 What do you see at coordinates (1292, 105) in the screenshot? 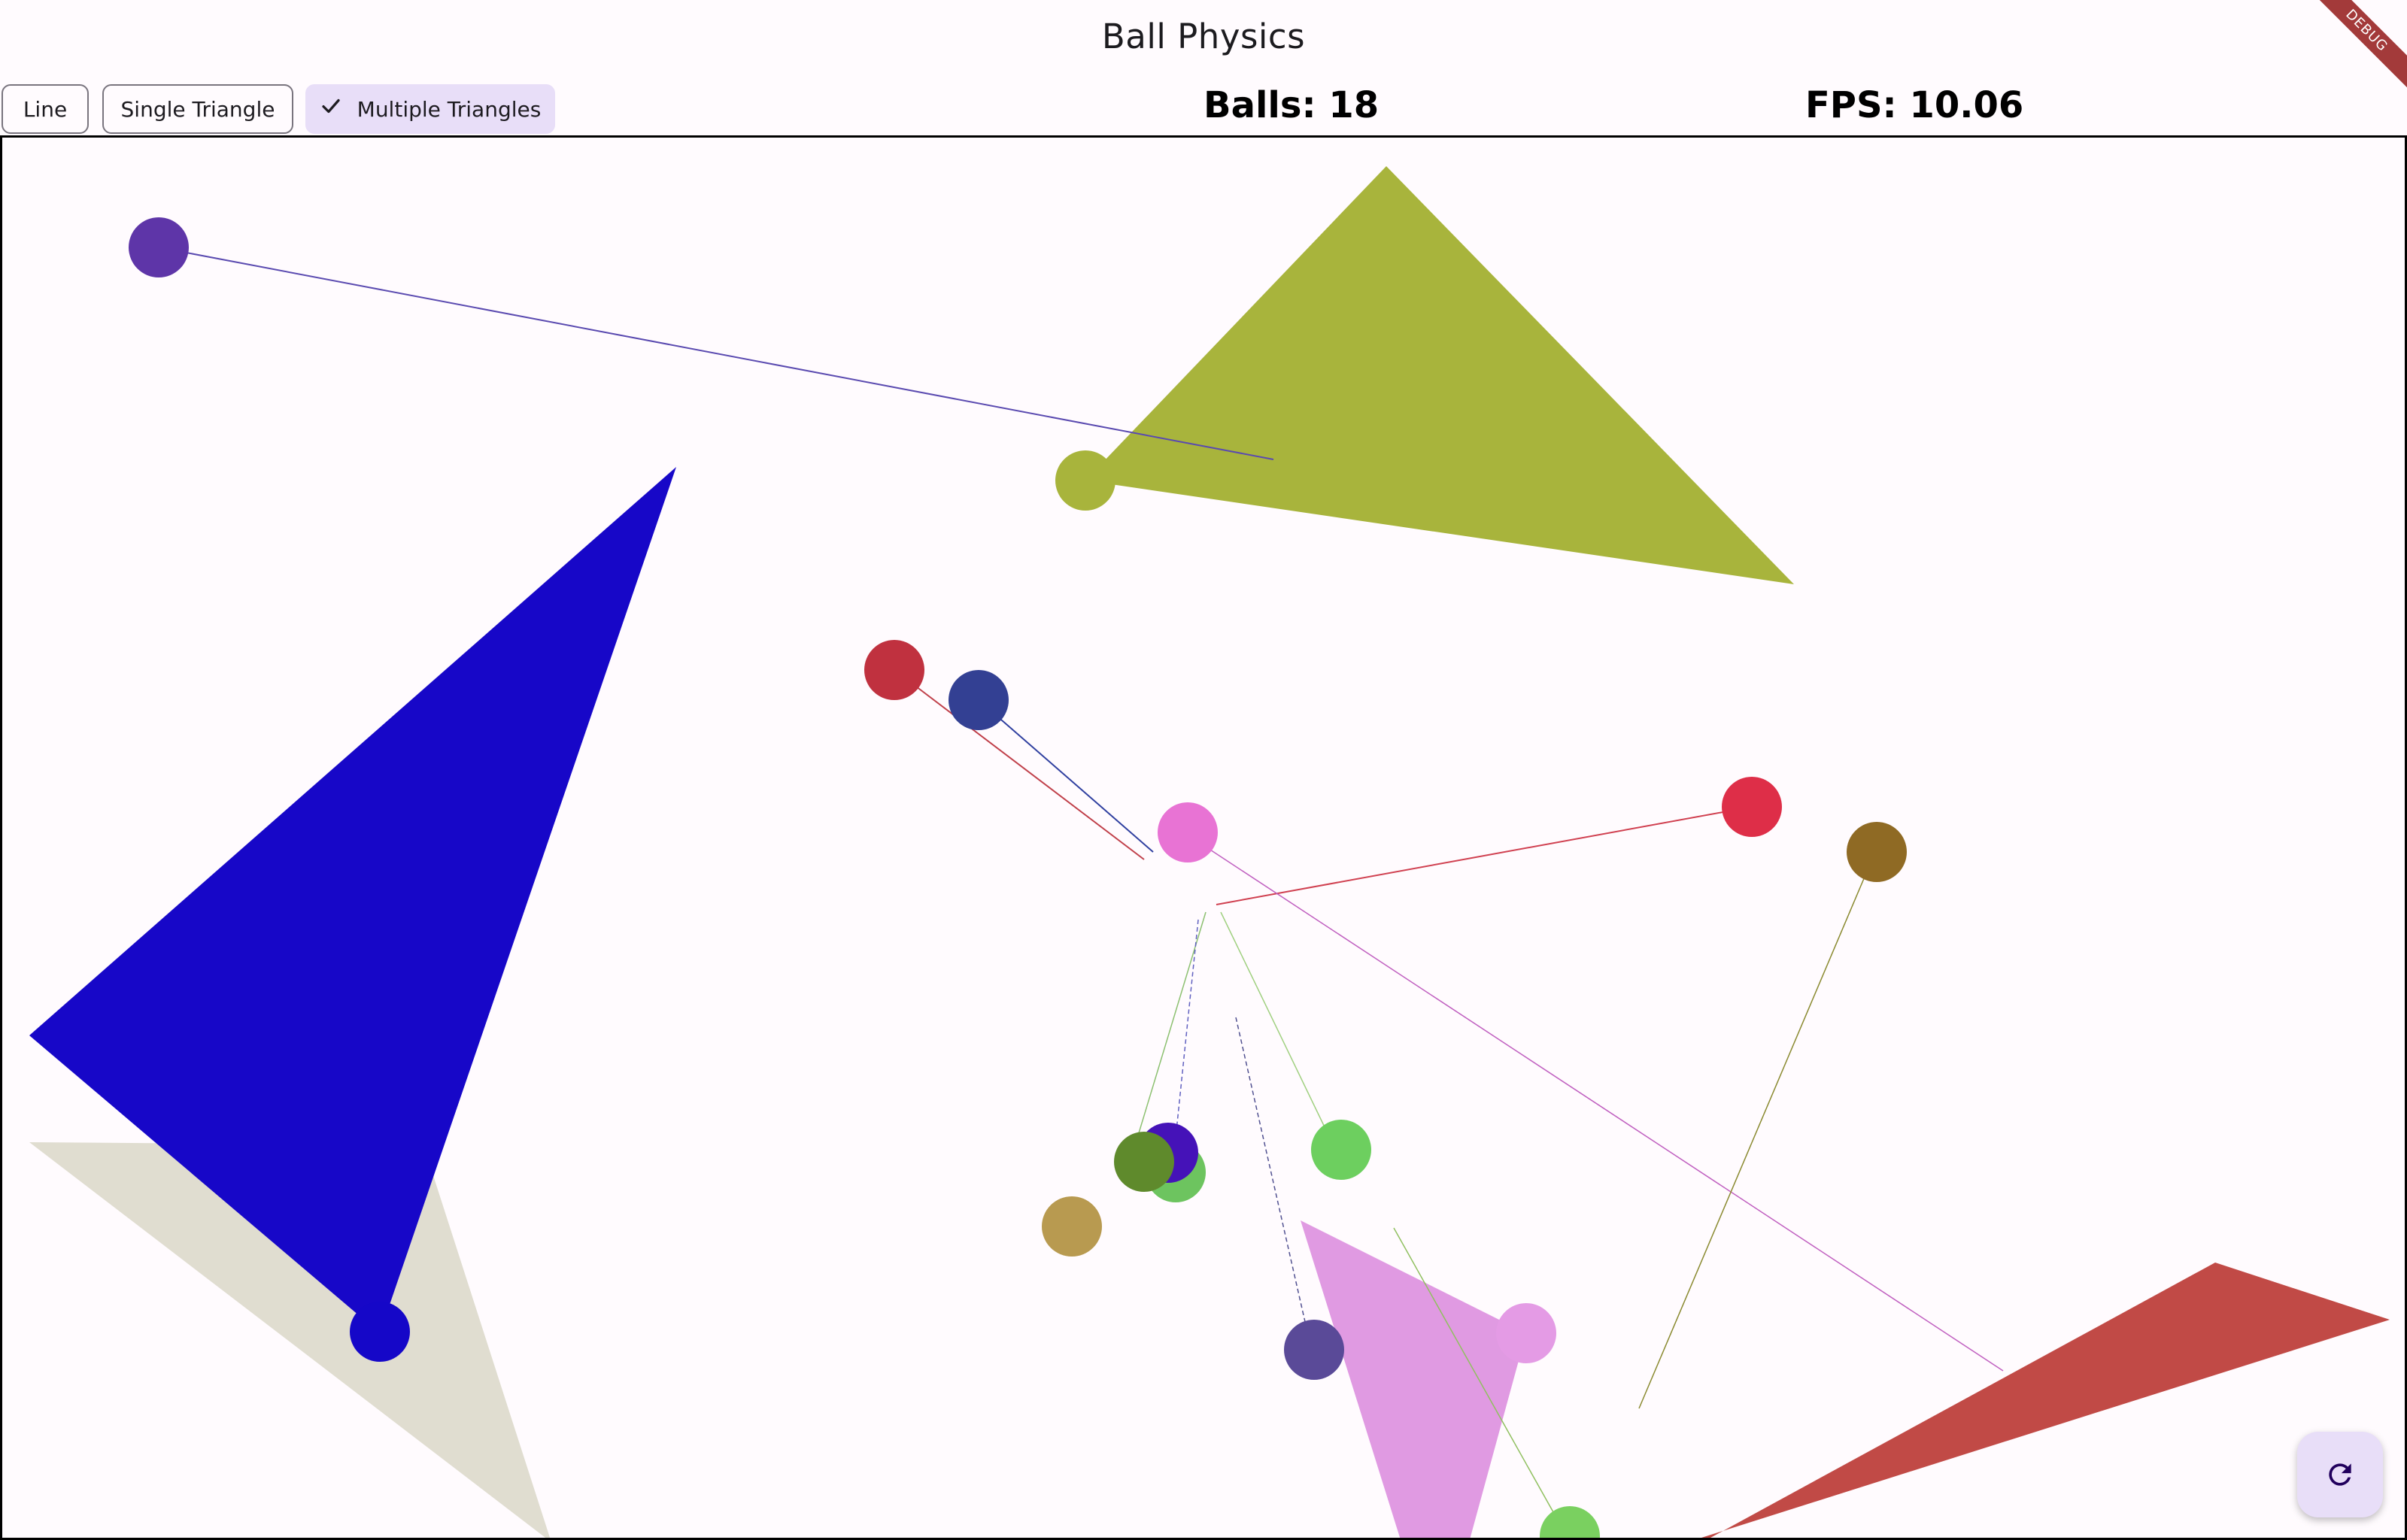
I see `ball-count: Balls: 18` at bounding box center [1292, 105].